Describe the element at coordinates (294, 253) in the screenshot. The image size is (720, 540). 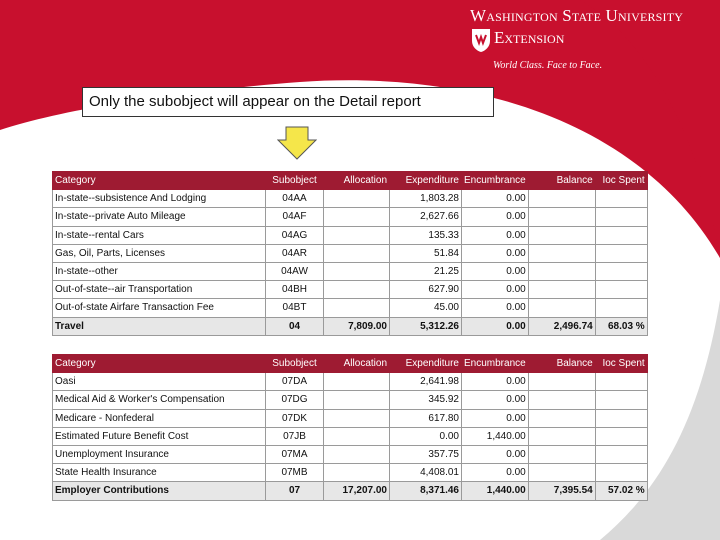
I see `subobject-cell: 04AR` at that location.